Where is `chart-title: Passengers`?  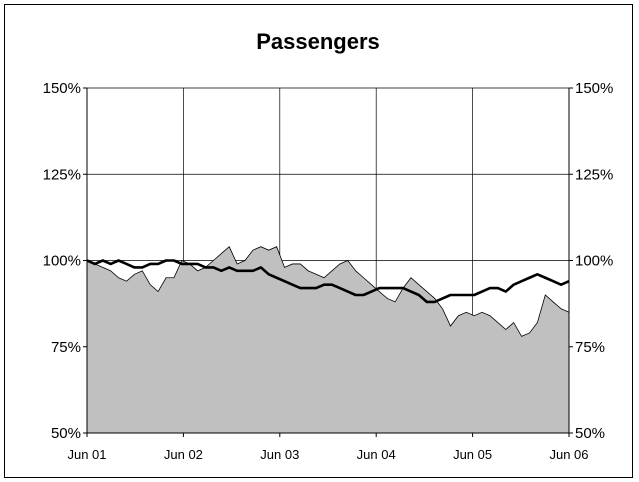
chart-title: Passengers is located at coordinates (318, 41).